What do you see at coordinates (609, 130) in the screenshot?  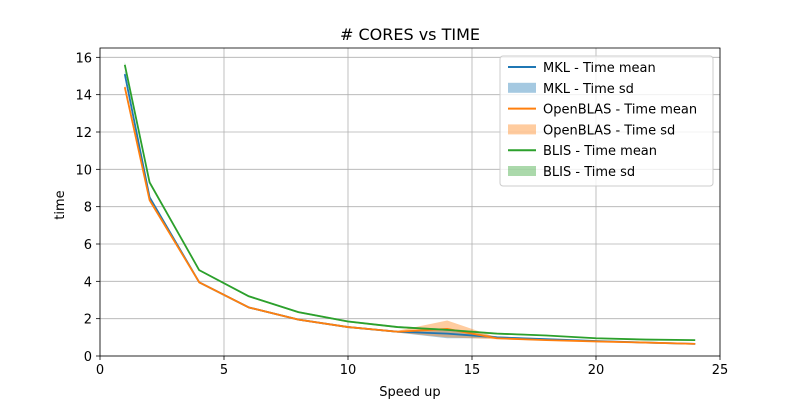 I see `legend-label: OpenBLAS - Time sd` at bounding box center [609, 130].